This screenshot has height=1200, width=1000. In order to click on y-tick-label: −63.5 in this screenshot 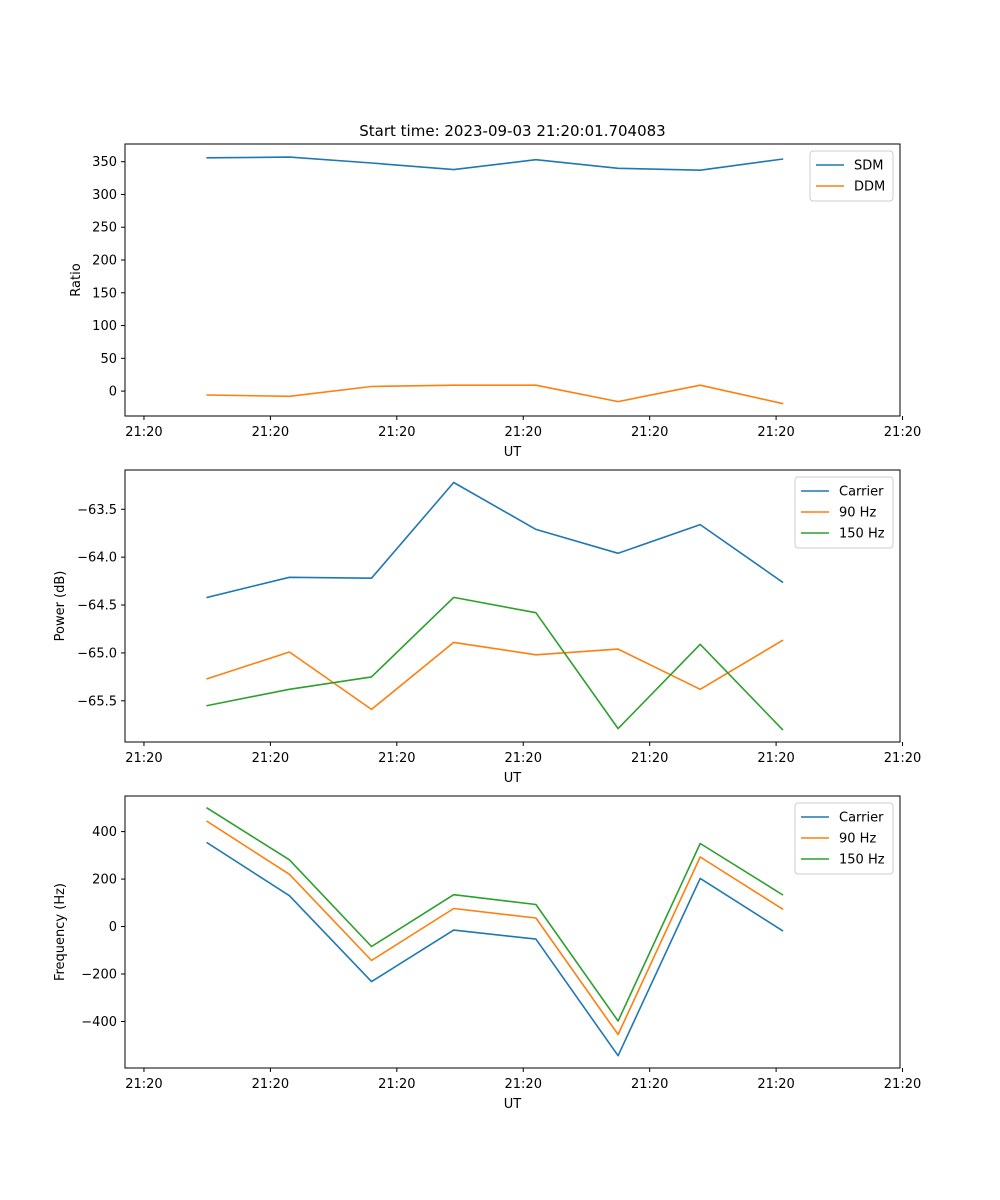, I will do `click(97, 510)`.